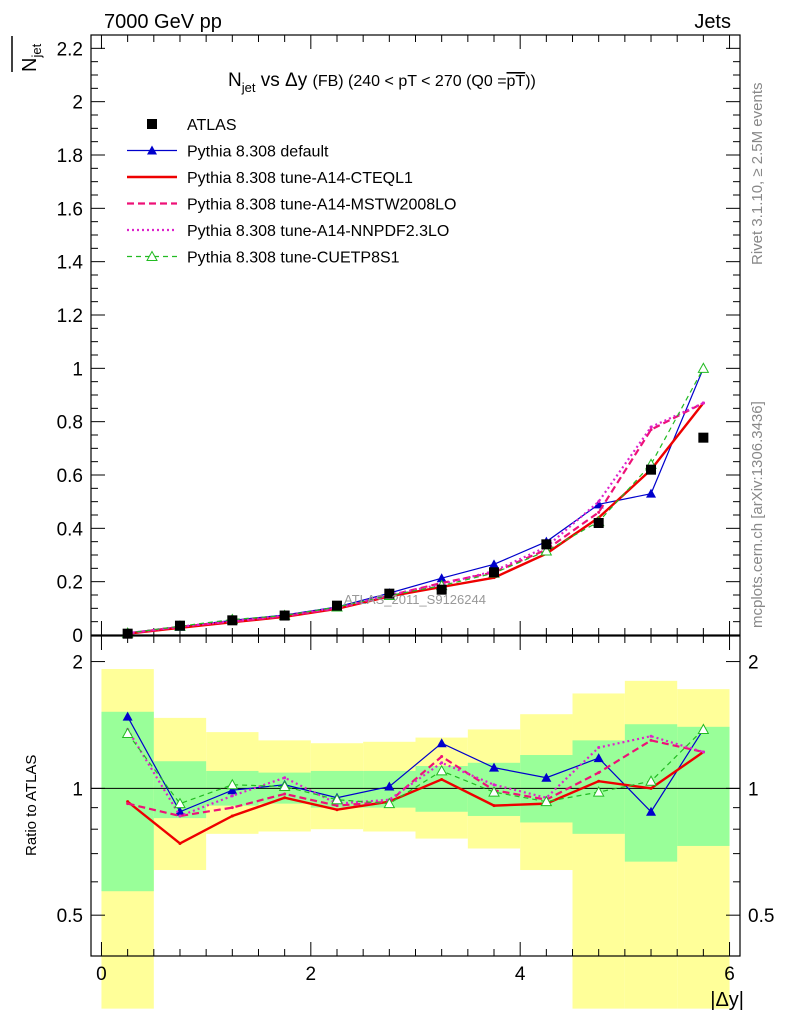 Image resolution: width=786 pixels, height=1024 pixels. I want to click on svg-text: Njet, so click(31, 57).